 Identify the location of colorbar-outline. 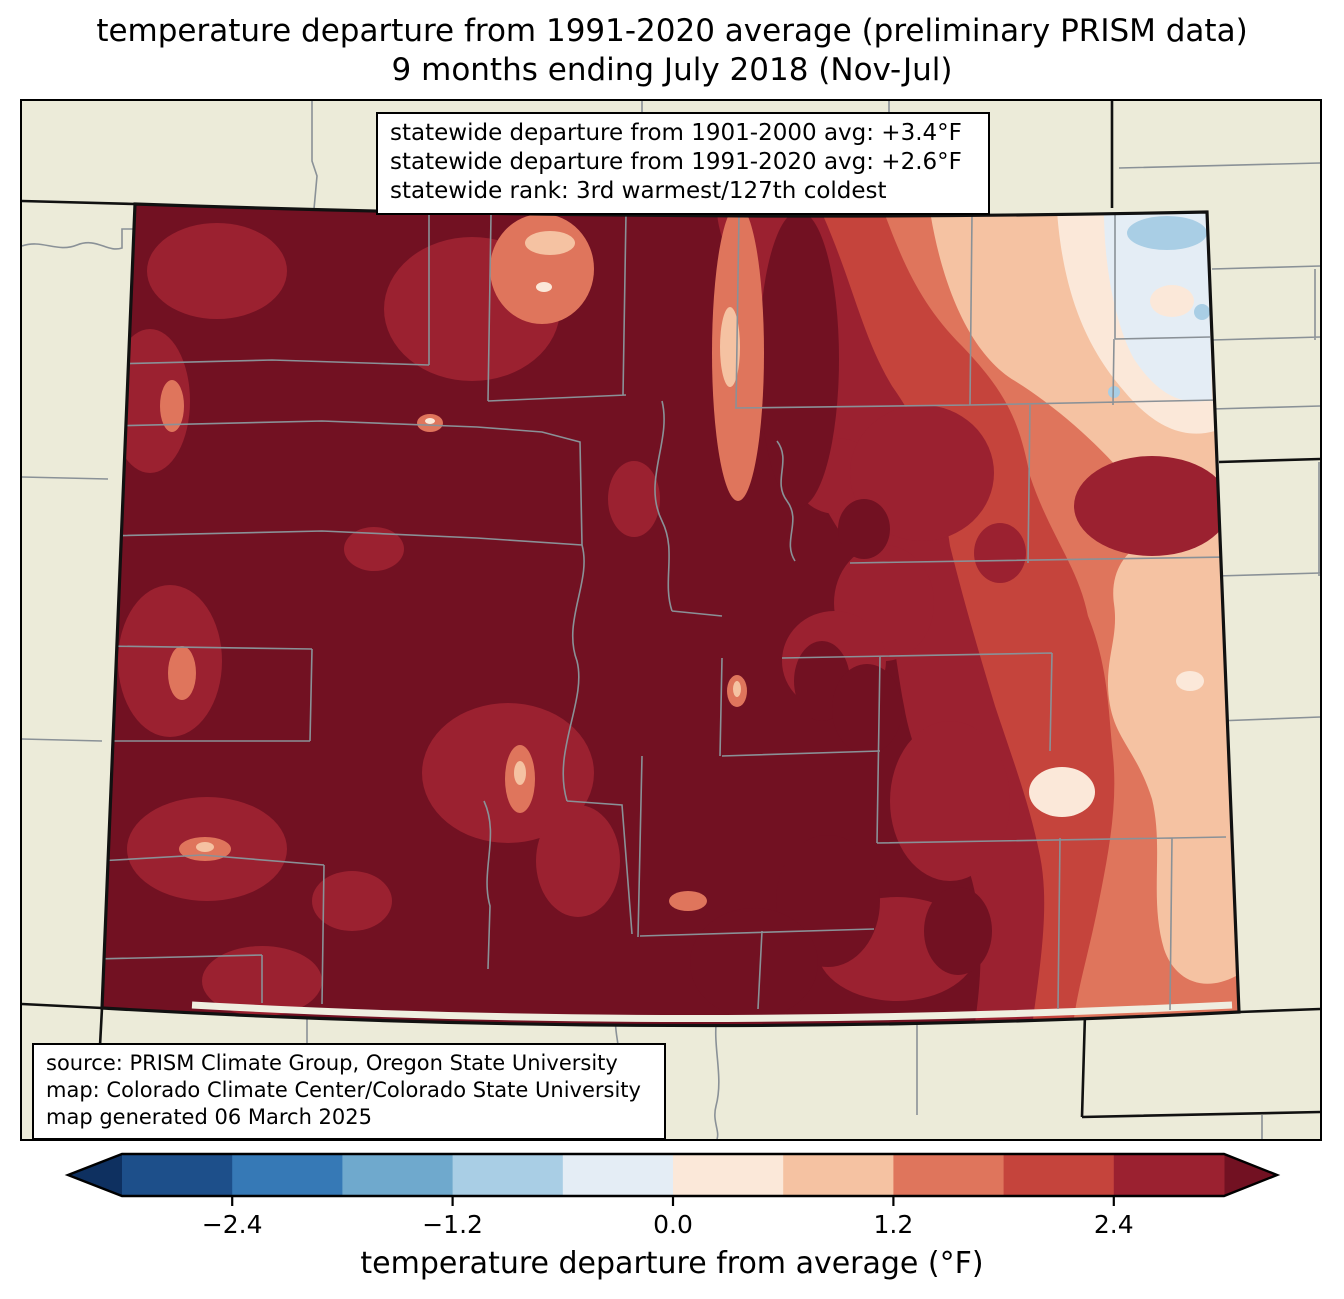
(672, 1175).